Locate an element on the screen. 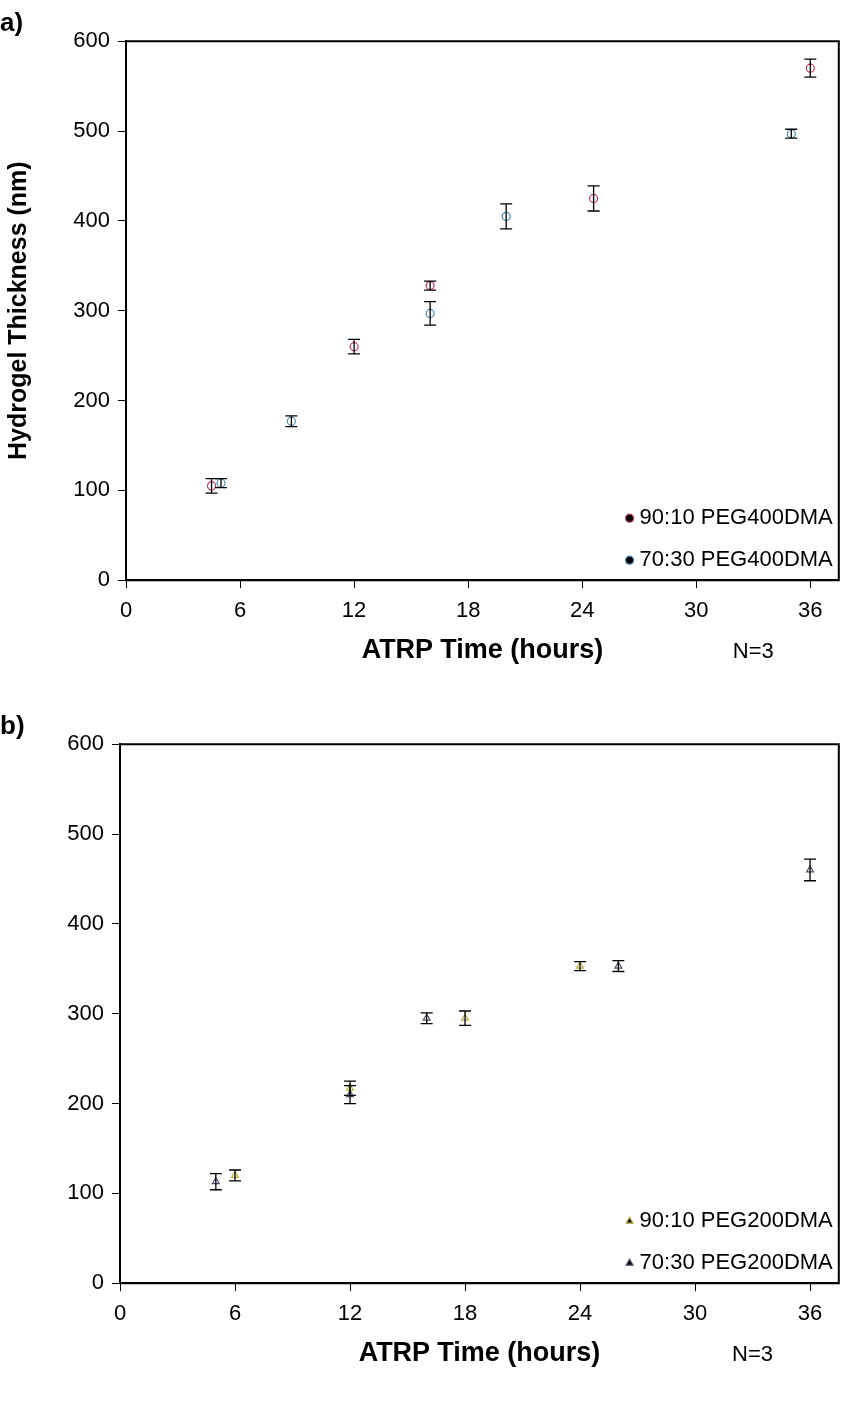 This screenshot has height=1406, width=844. chart-title: b) is located at coordinates (12, 724).